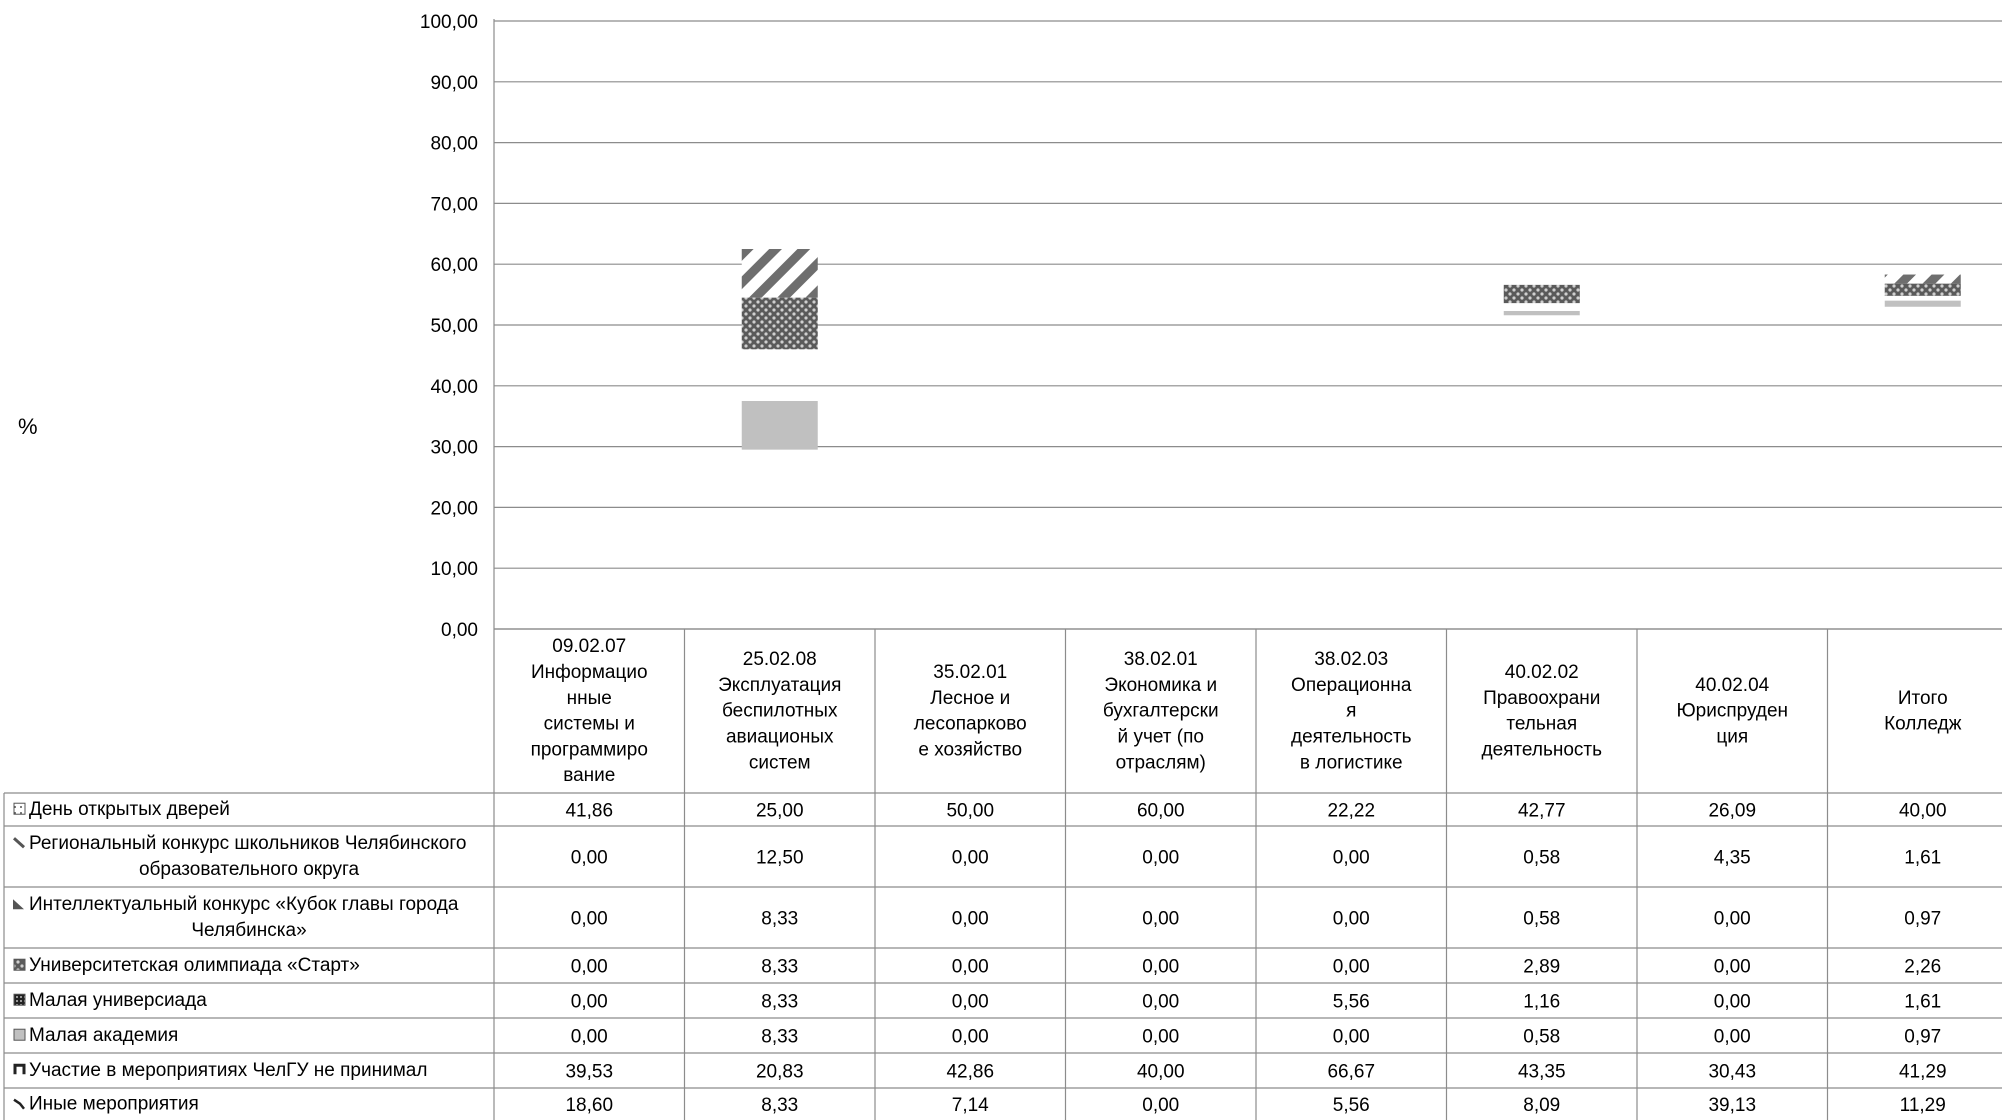  I want to click on series-name: Малая универсиада, so click(118, 1000).